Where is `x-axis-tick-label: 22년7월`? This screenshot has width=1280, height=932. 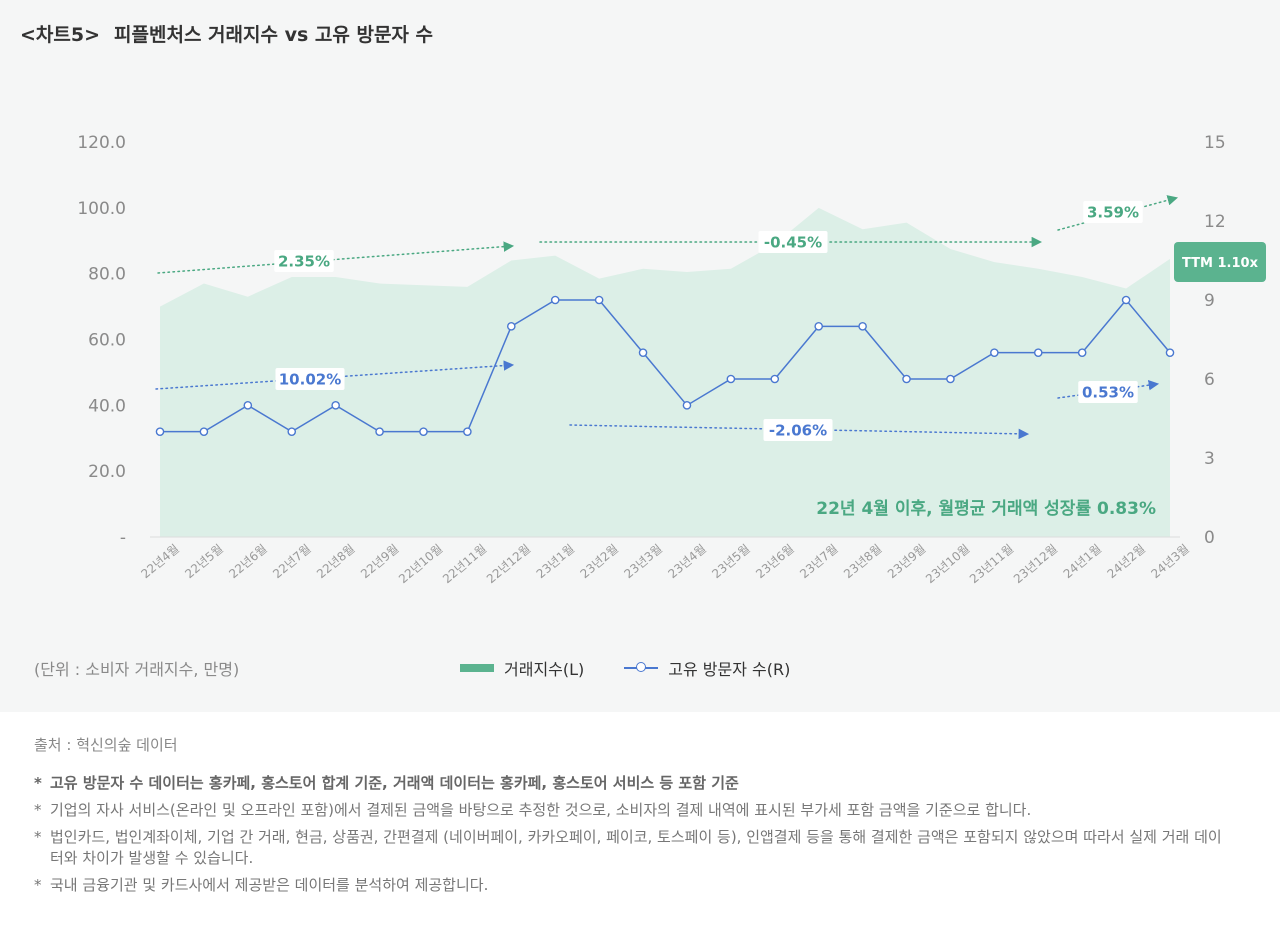
x-axis-tick-label: 22년7월 is located at coordinates (291, 562).